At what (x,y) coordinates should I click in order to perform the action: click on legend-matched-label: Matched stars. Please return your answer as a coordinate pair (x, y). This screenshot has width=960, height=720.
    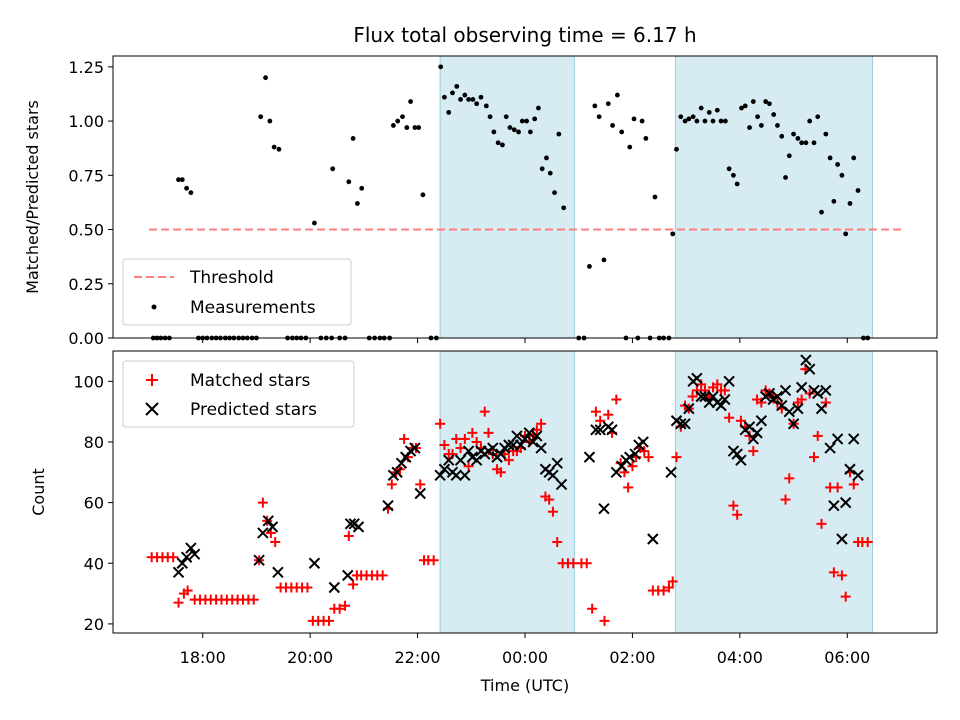
    Looking at the image, I should click on (250, 381).